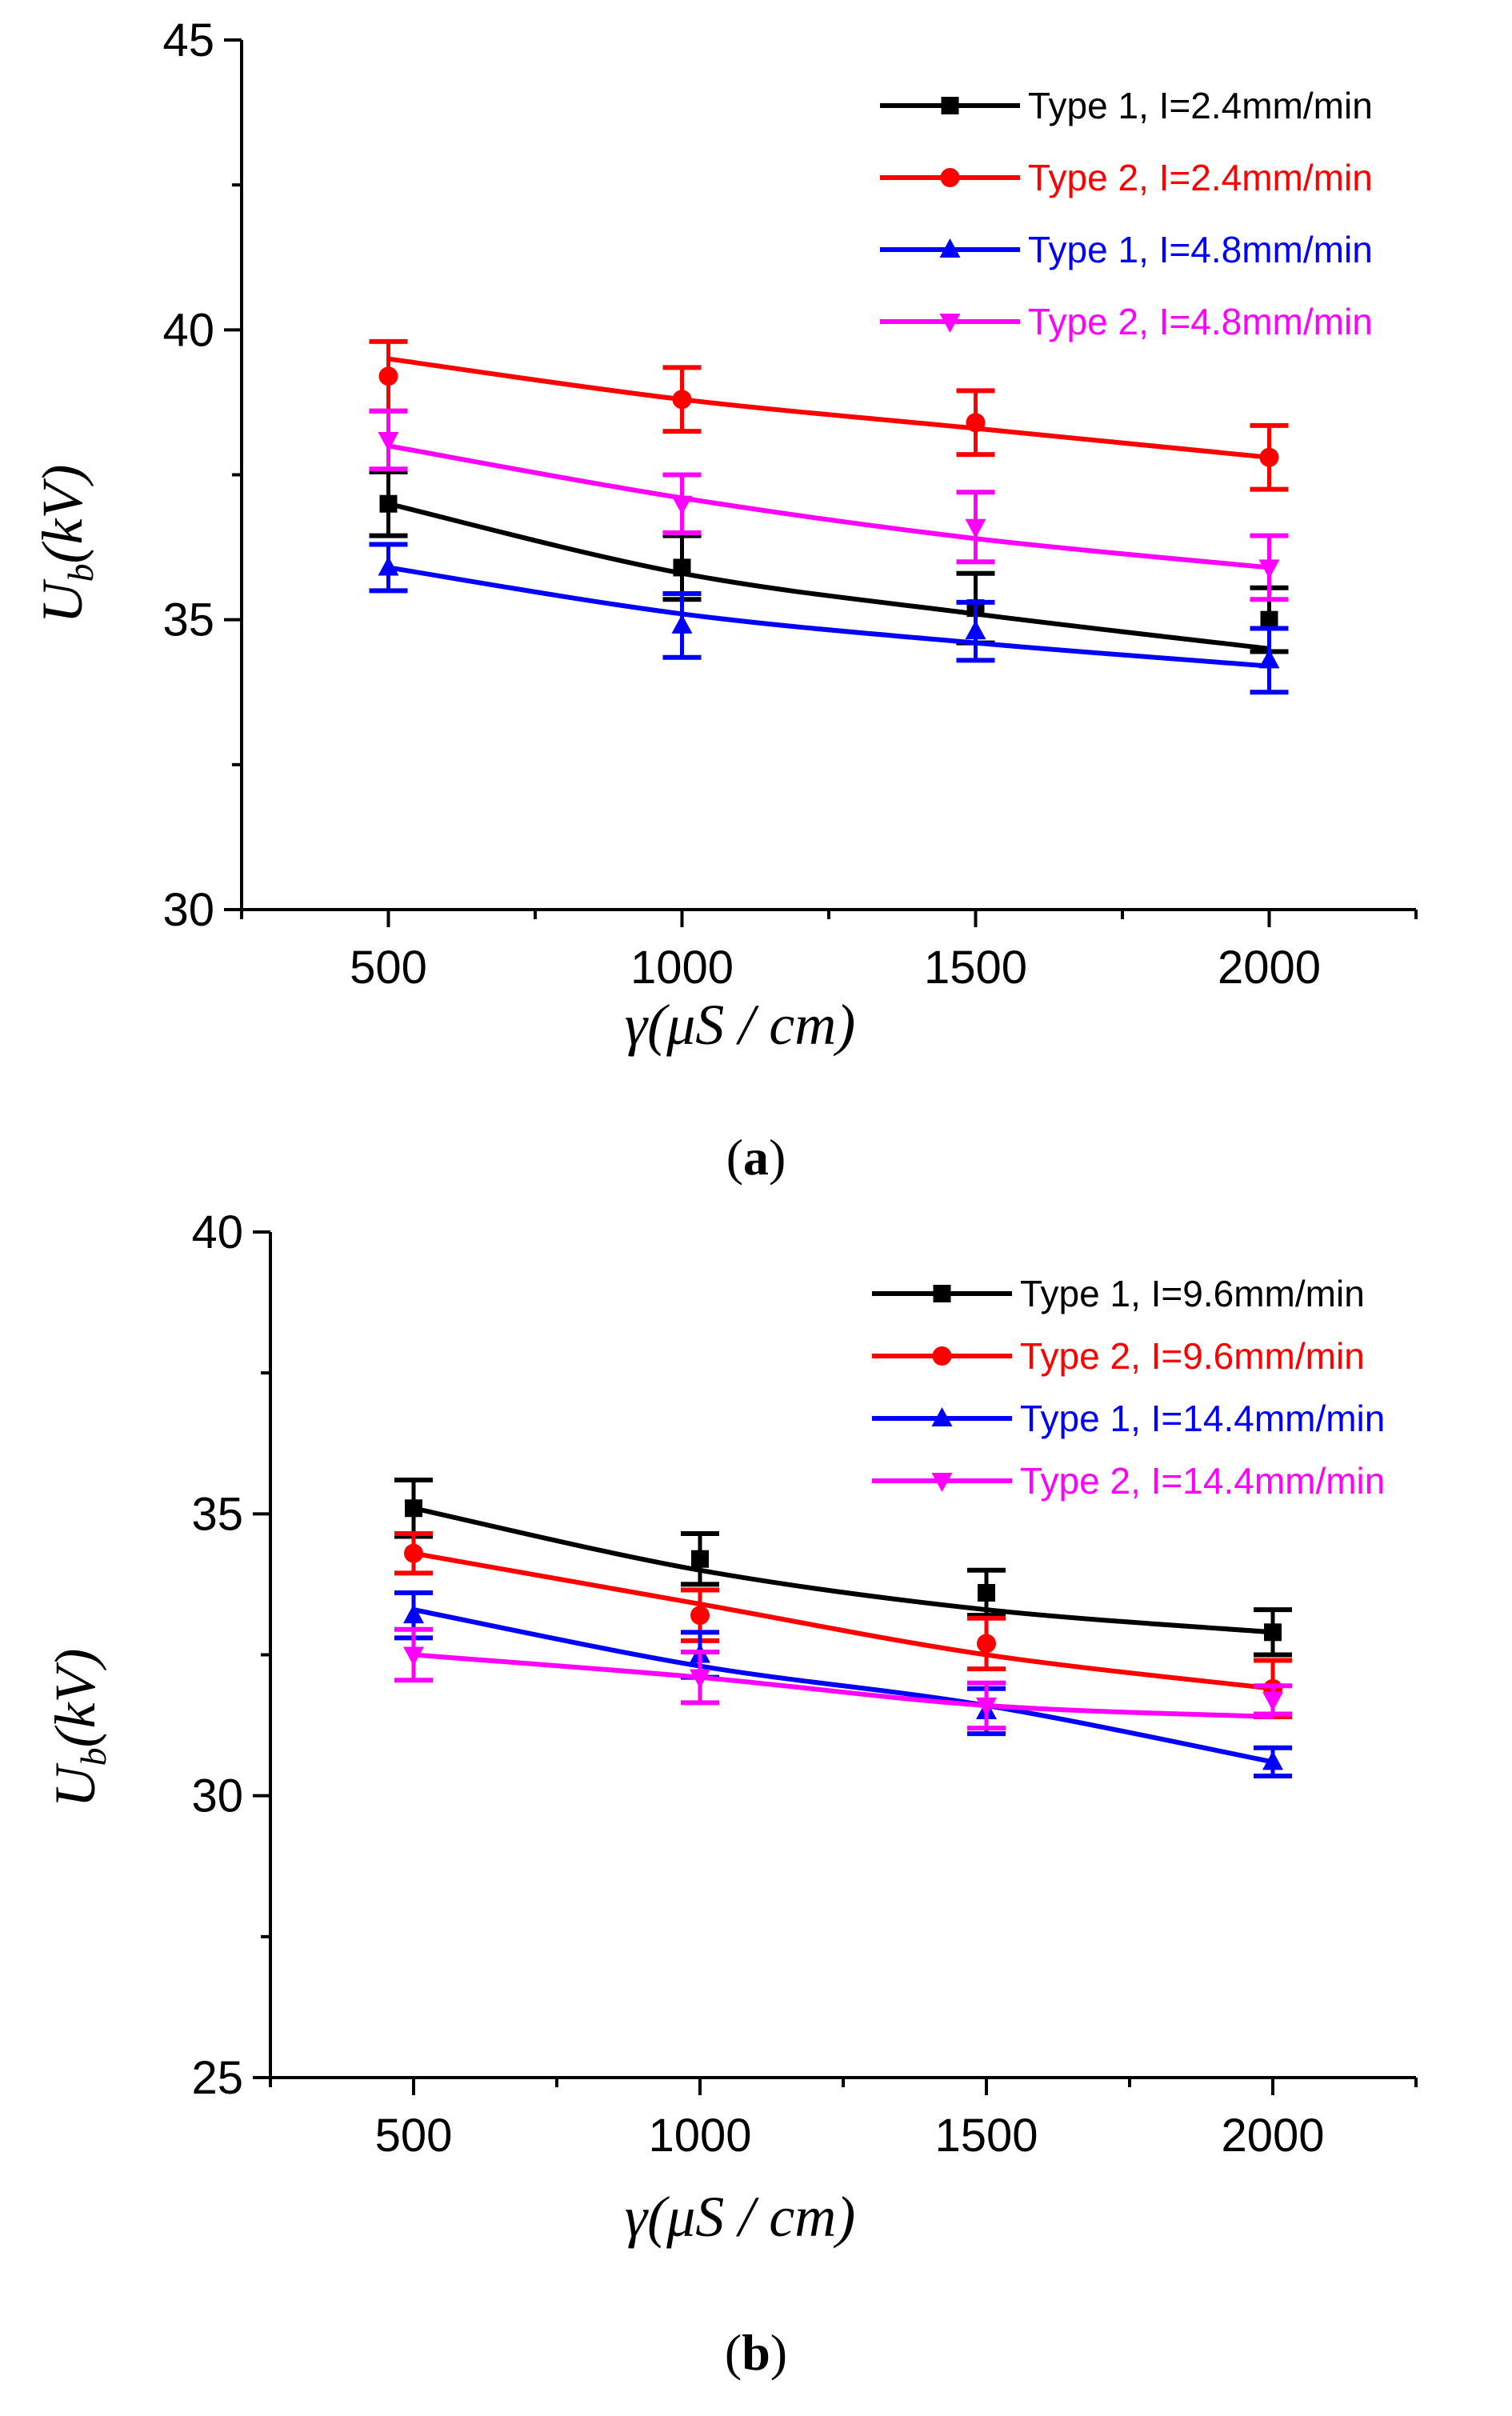 This screenshot has width=1512, height=2416. I want to click on legend-entry-2: Type 2, I=9.6mm/min, so click(1118, 1356).